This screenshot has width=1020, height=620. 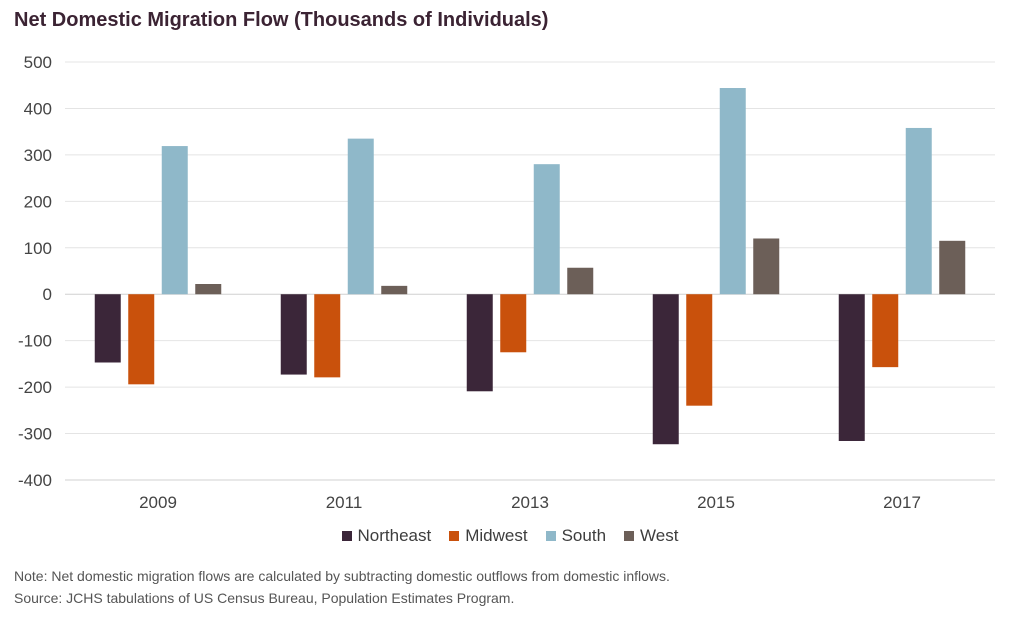 What do you see at coordinates (35, 434) in the screenshot?
I see `y-tick-label: -300` at bounding box center [35, 434].